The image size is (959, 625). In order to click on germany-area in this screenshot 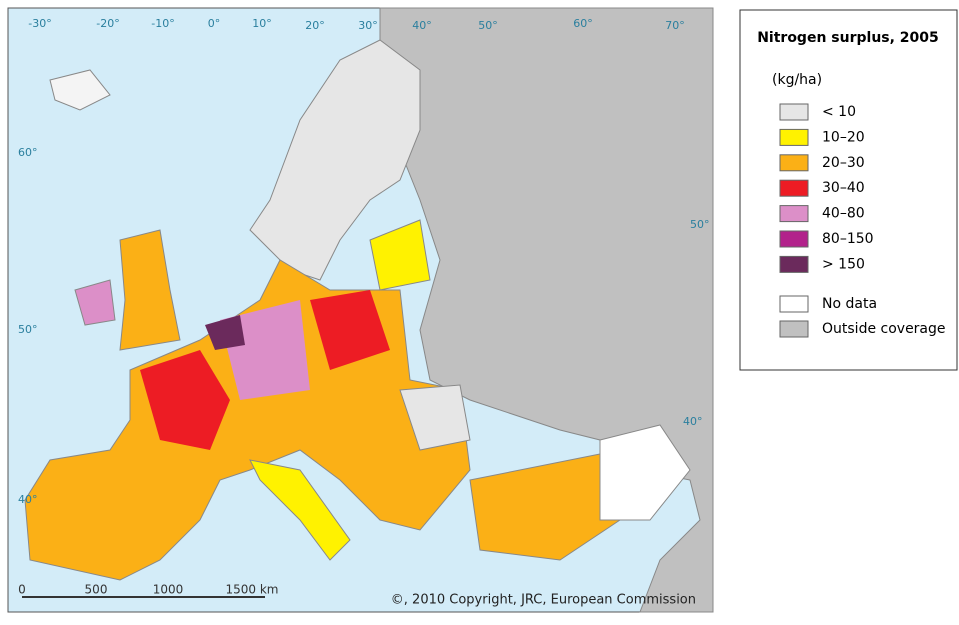, I will do `click(265, 350)`.